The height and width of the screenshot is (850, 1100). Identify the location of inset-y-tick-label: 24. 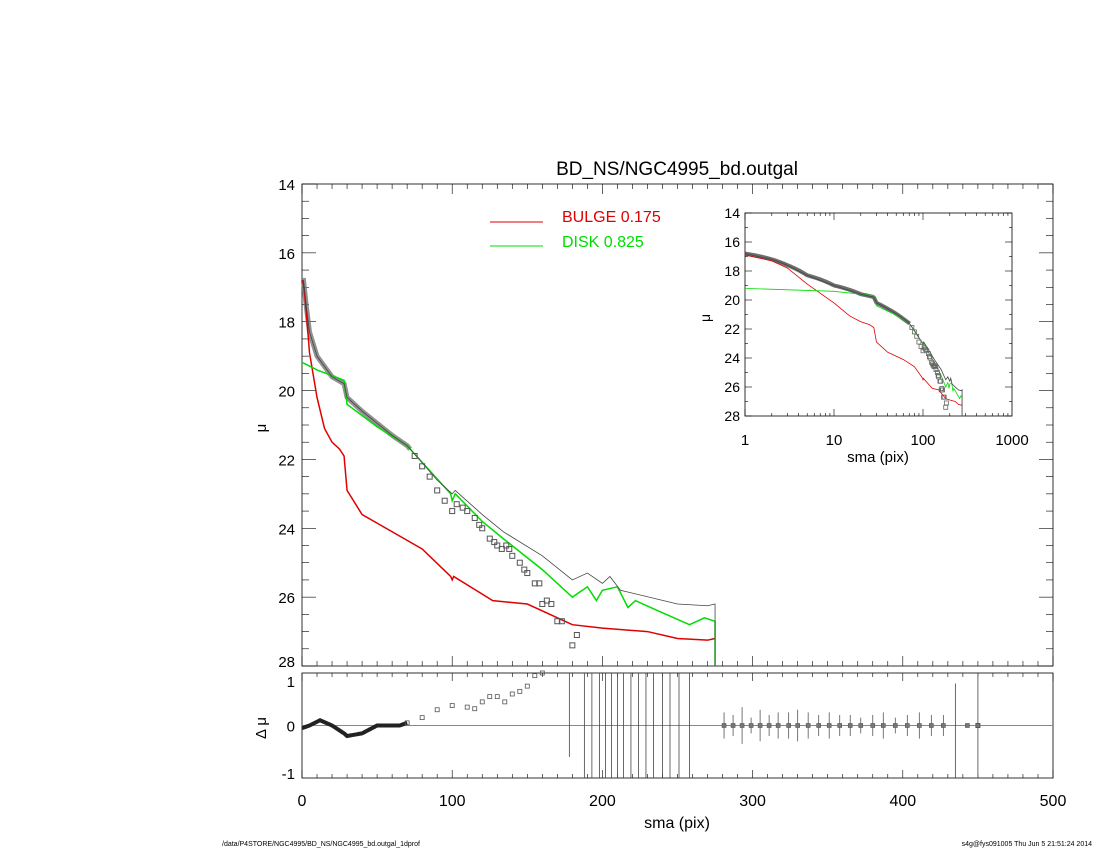
(732, 358).